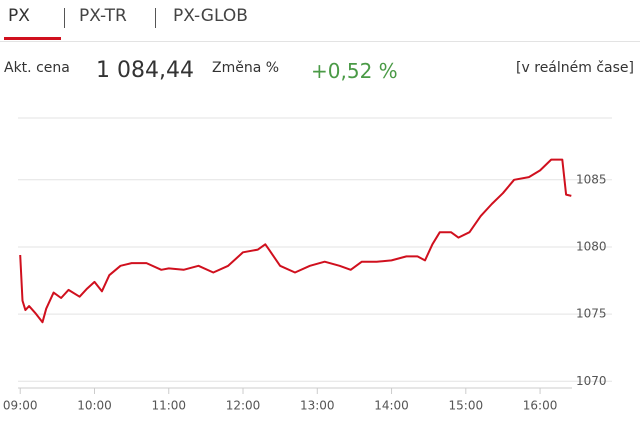 This screenshot has height=427, width=640. I want to click on tab: PX, so click(19, 16).